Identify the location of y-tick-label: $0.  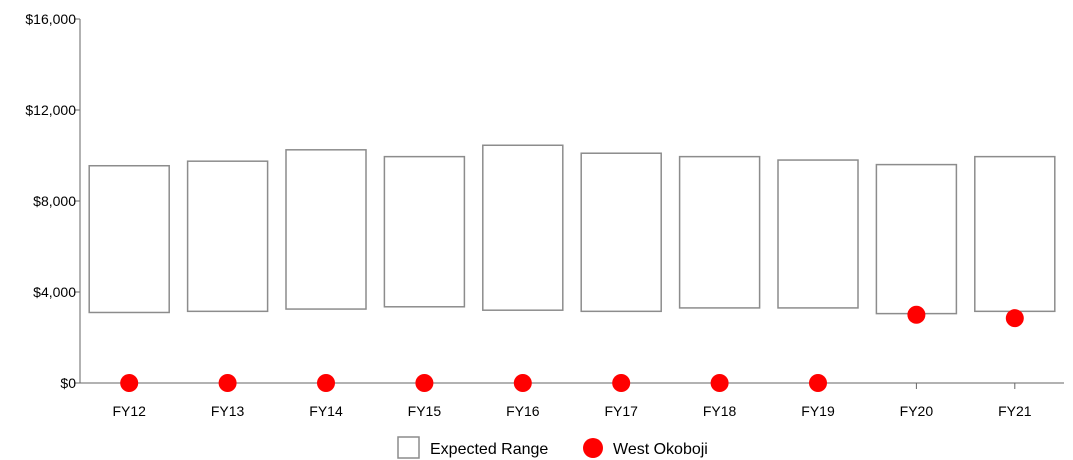
(68, 383).